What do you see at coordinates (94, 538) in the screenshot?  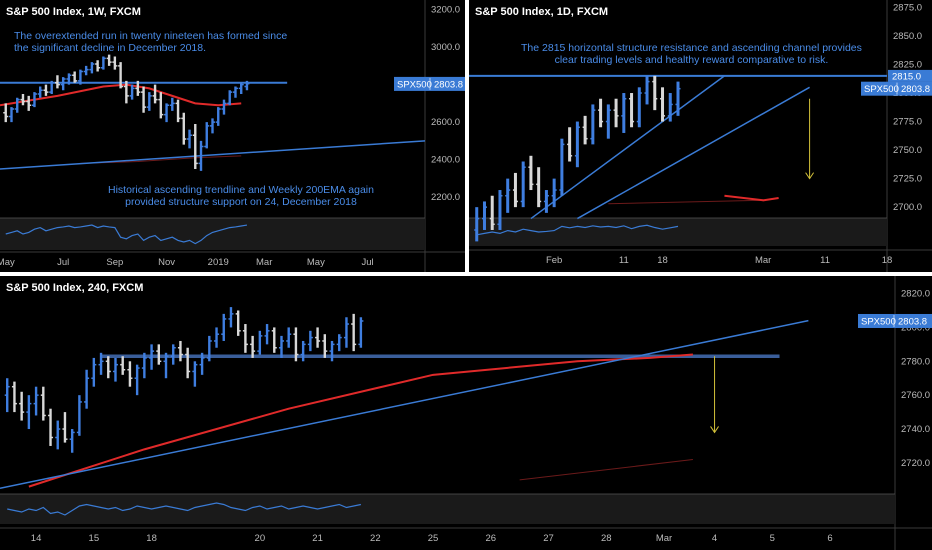 I see `x-tick-label: 15` at bounding box center [94, 538].